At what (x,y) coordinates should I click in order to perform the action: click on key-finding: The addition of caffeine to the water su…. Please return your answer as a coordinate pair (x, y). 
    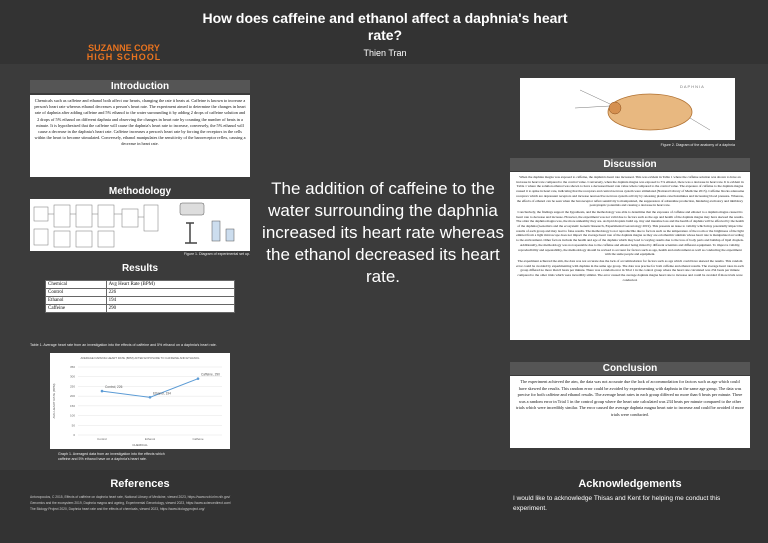
    Looking at the image, I should click on (383, 232).